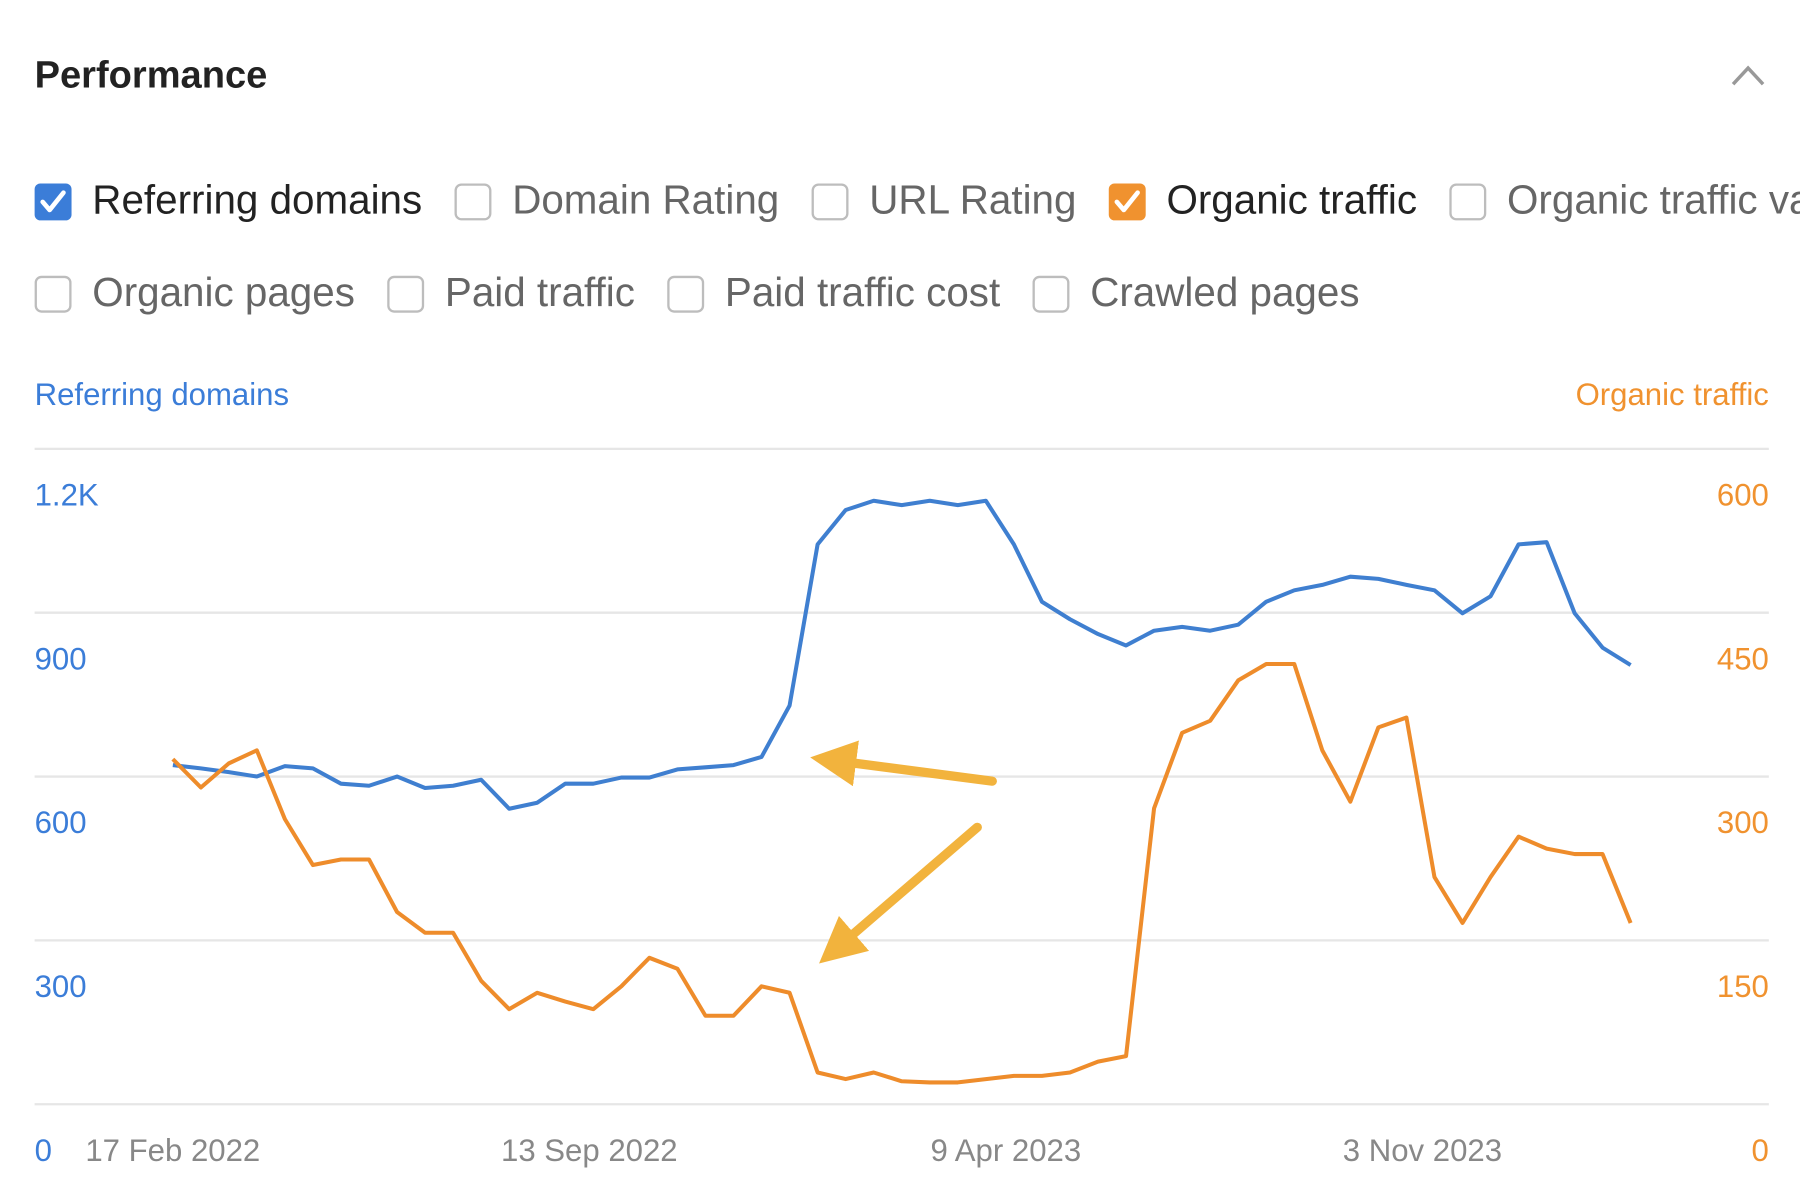  Describe the element at coordinates (1743, 658) in the screenshot. I see `y2-tick-label: 450` at that location.